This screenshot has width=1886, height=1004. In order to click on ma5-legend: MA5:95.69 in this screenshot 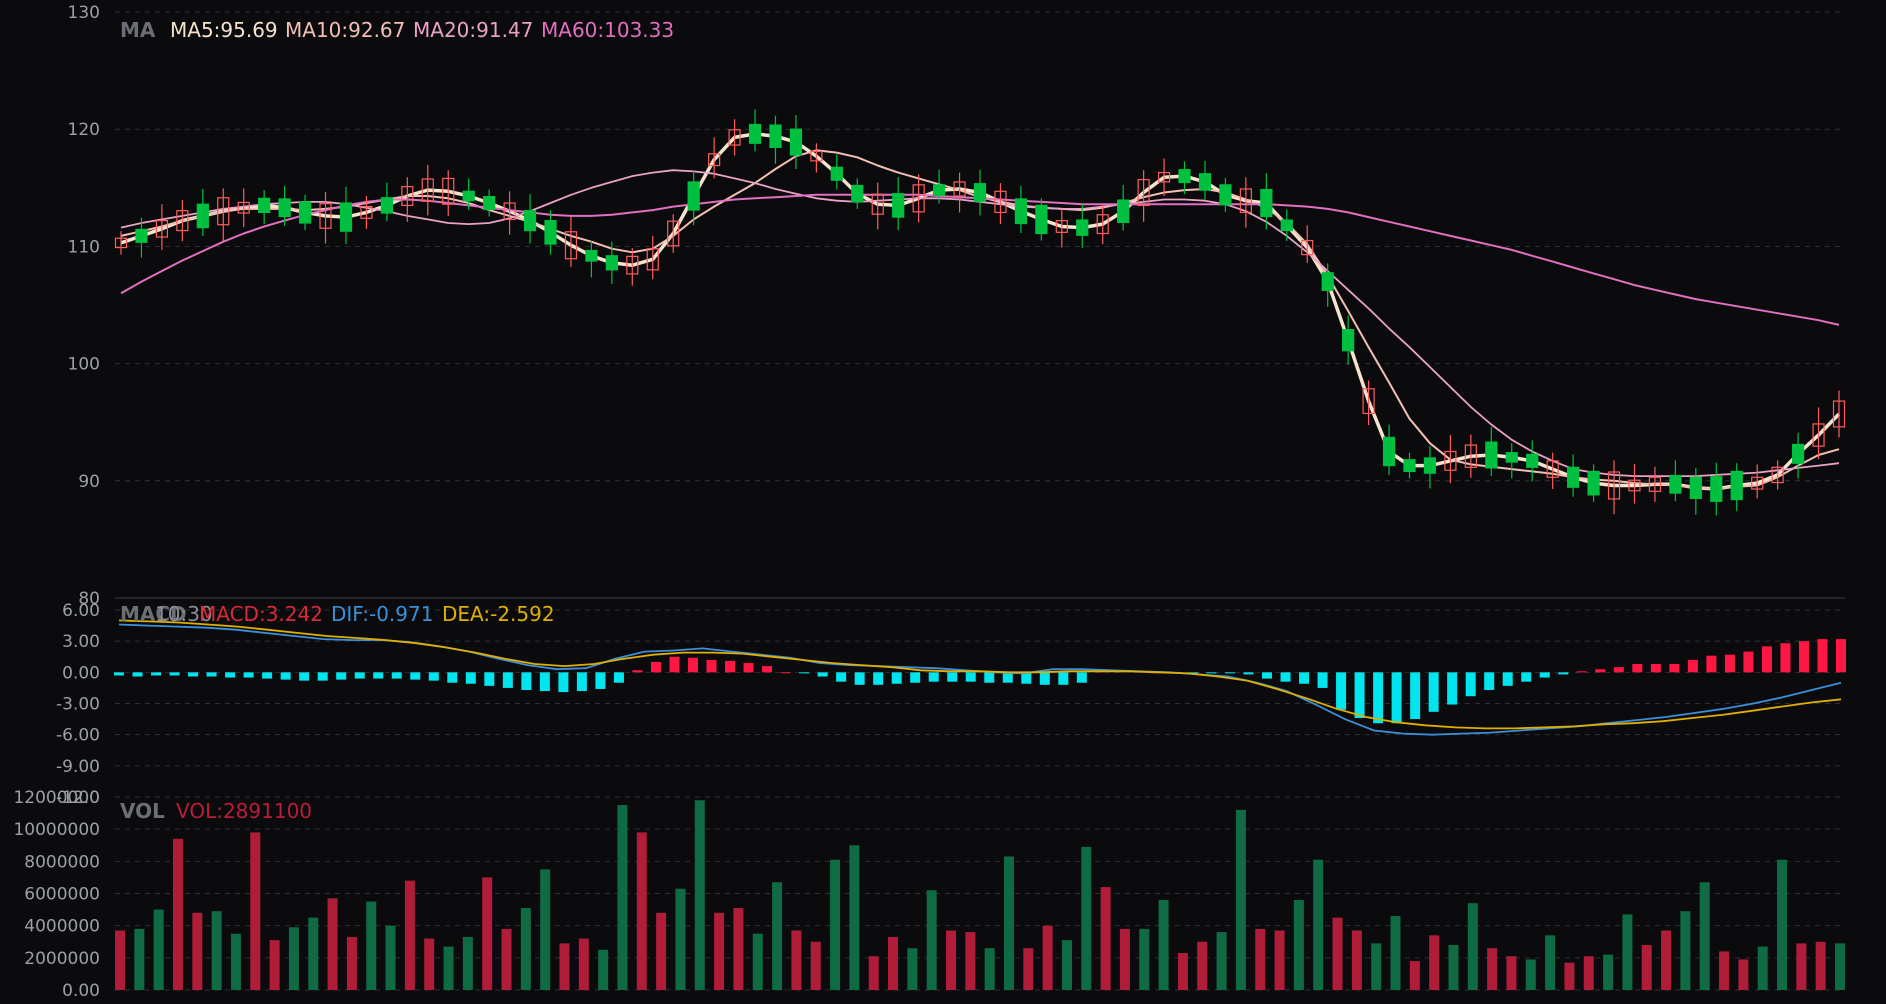, I will do `click(224, 30)`.